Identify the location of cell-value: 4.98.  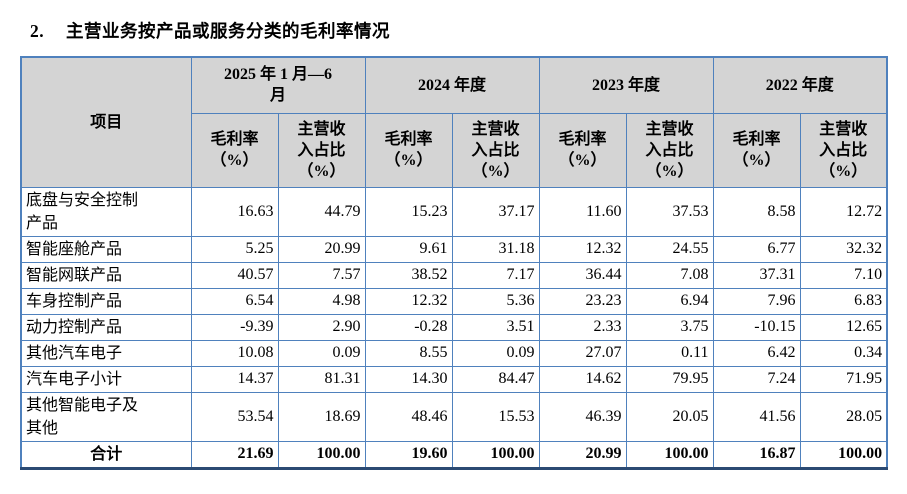
(321, 301).